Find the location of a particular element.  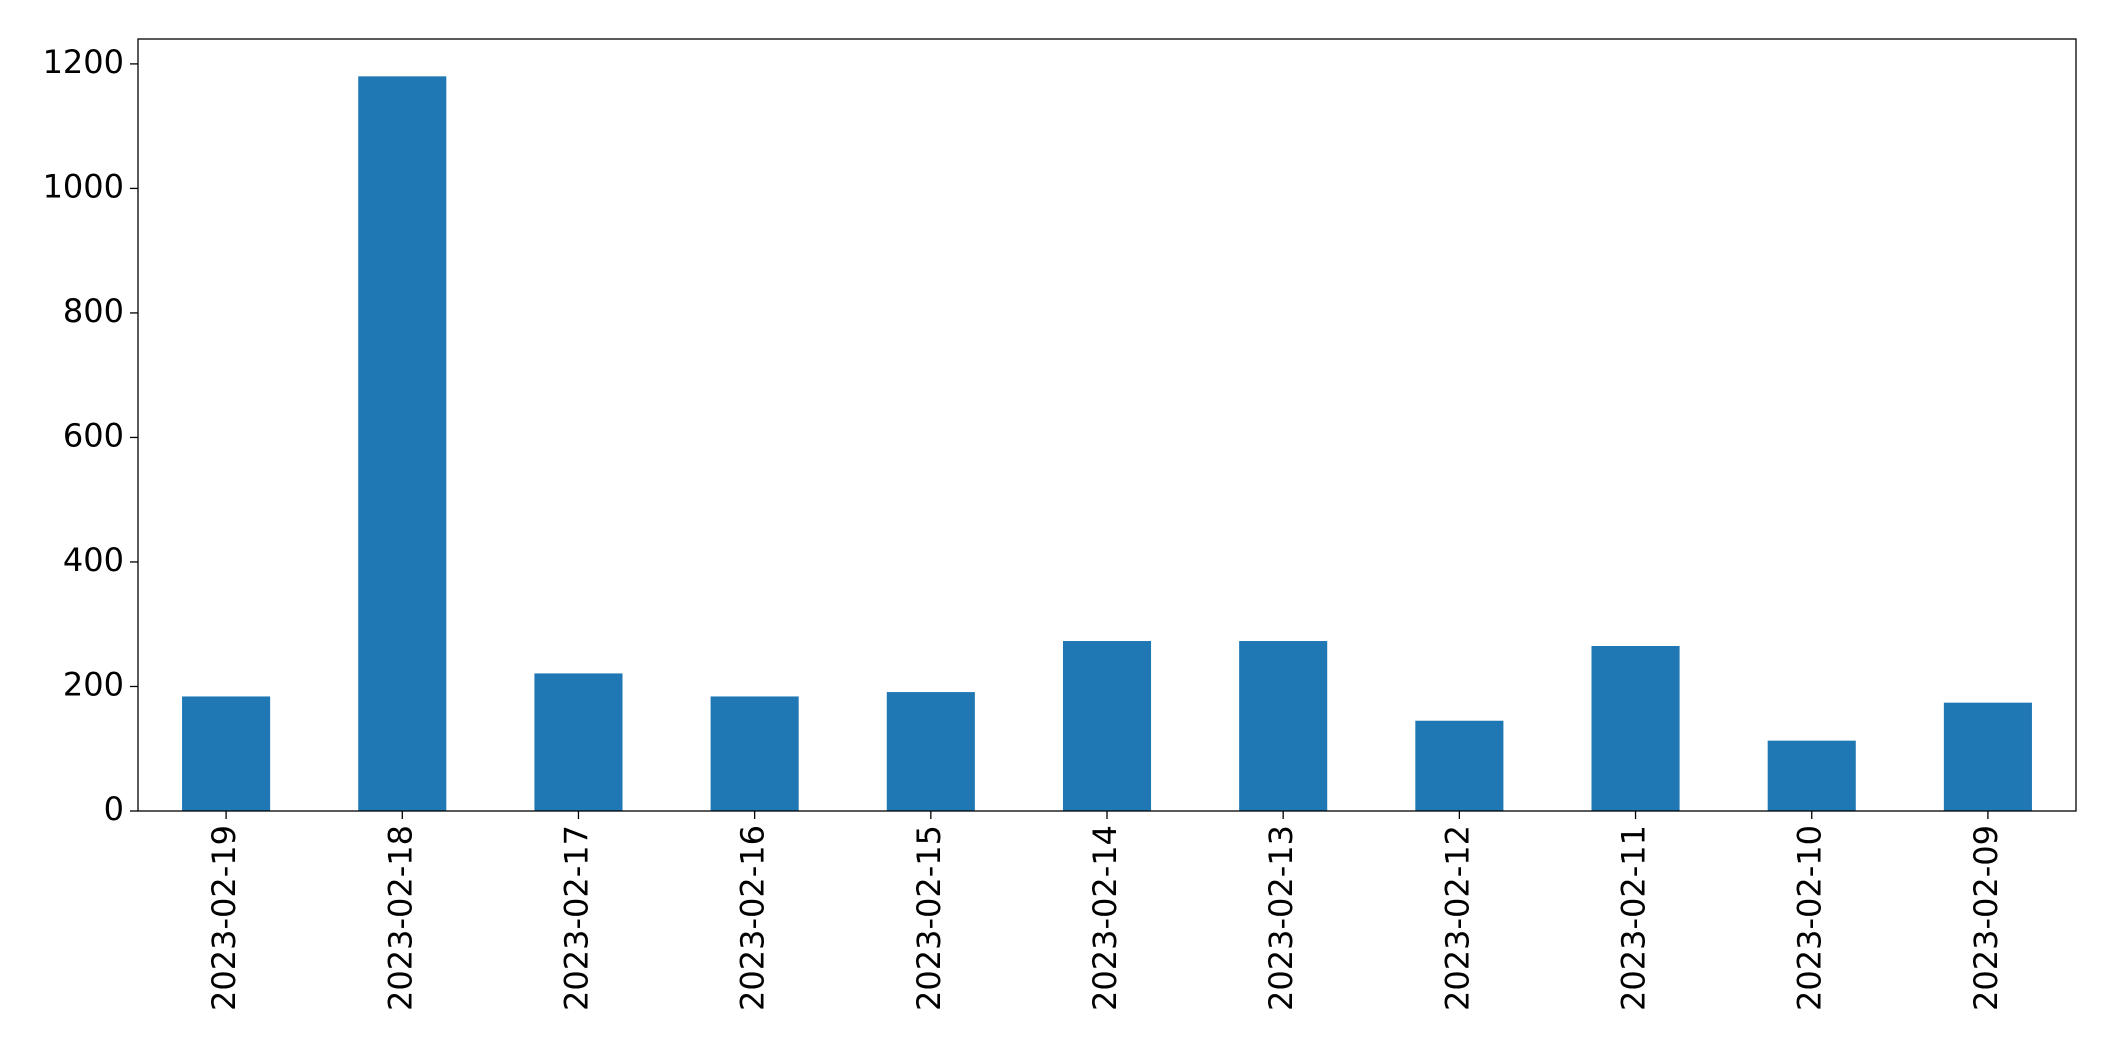

x-tick-label: 2023-02-16 is located at coordinates (753, 918).